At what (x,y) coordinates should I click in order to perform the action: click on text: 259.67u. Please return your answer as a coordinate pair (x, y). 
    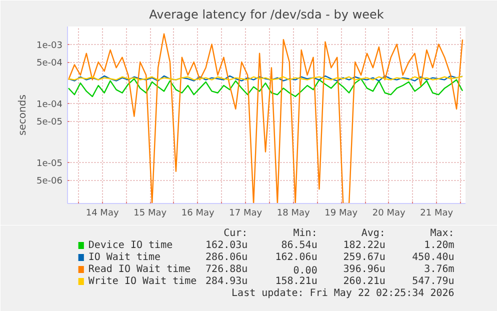
    Looking at the image, I should click on (364, 257).